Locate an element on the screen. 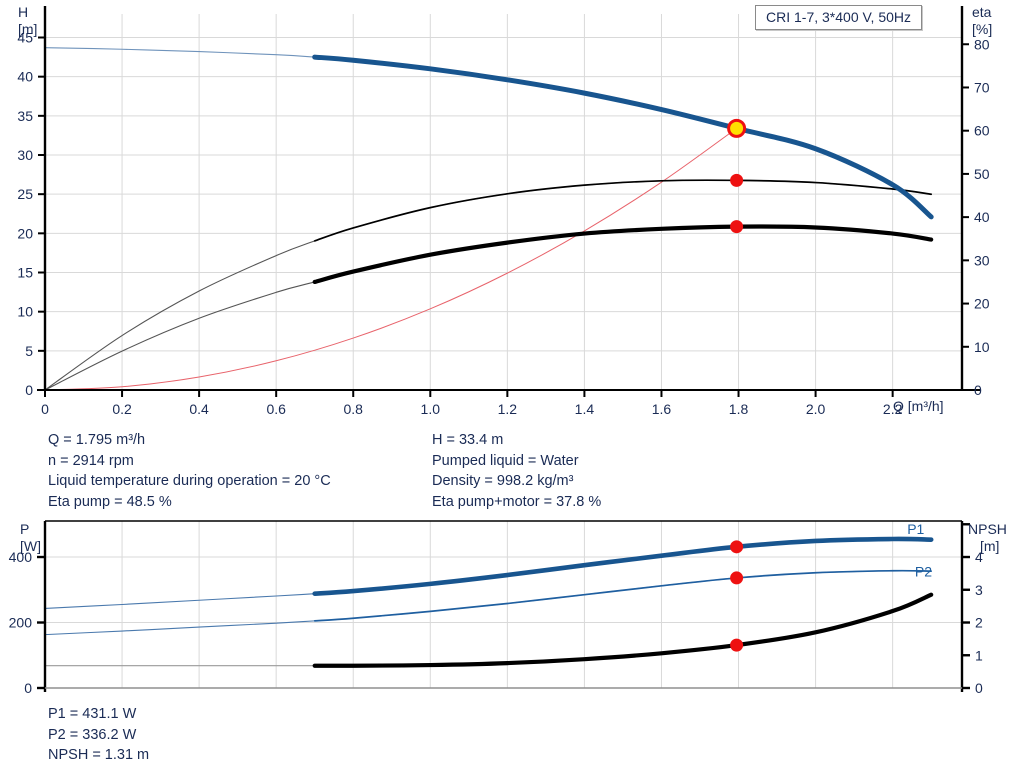 This screenshot has height=781, width=1024. info-block-bottom: P1 = 431.1 W P2 = 336.2 W NPSH = 1.31 m is located at coordinates (98, 735).